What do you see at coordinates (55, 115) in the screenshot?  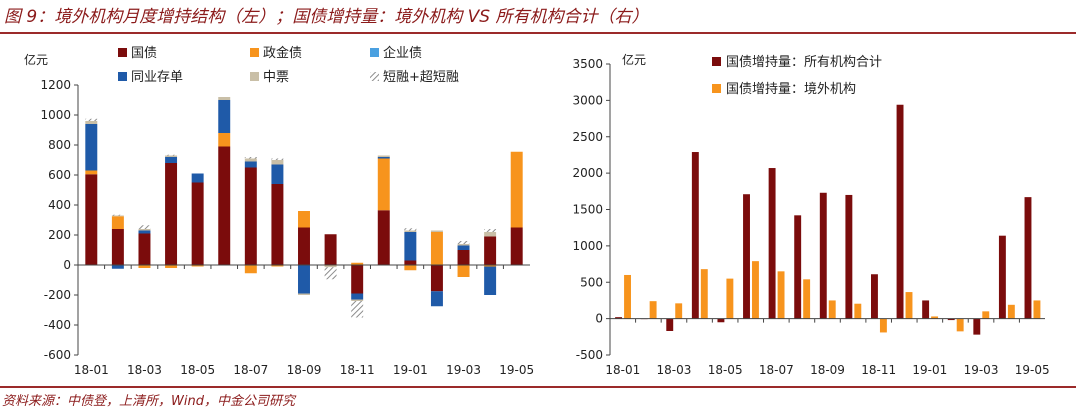 I see `y-tick-label: 1000` at bounding box center [55, 115].